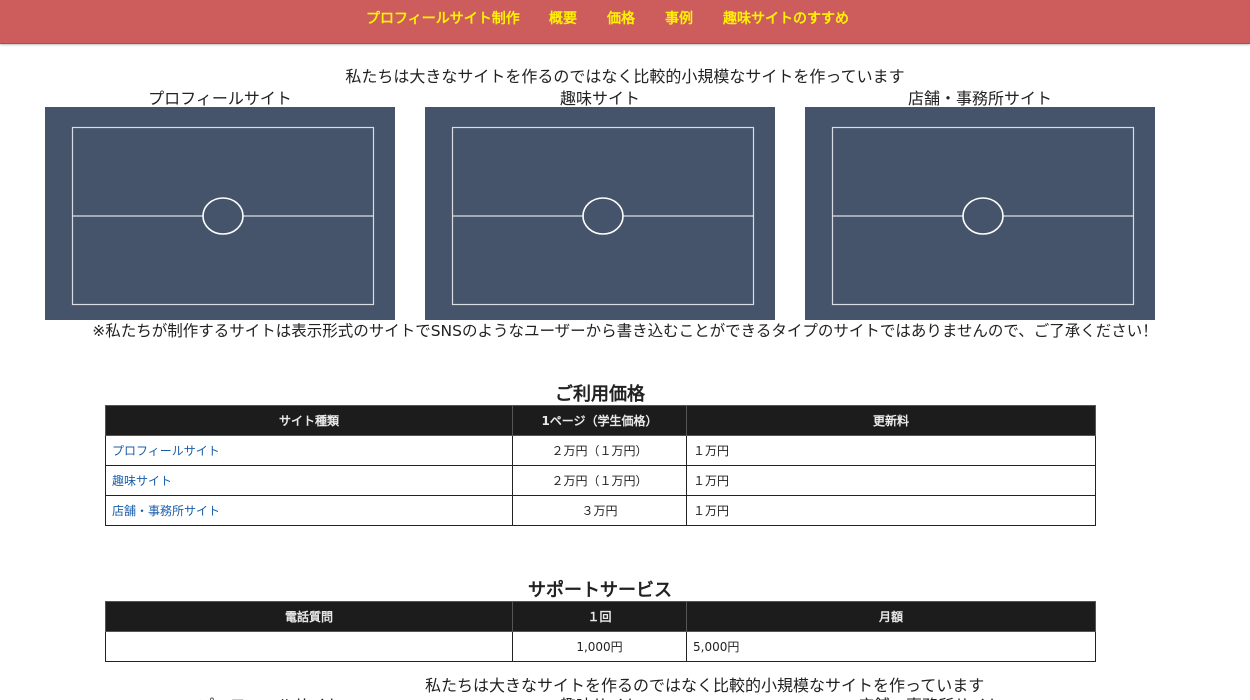 Image resolution: width=1250 pixels, height=700 pixels. I want to click on price-cell: ３万円, so click(599, 510).